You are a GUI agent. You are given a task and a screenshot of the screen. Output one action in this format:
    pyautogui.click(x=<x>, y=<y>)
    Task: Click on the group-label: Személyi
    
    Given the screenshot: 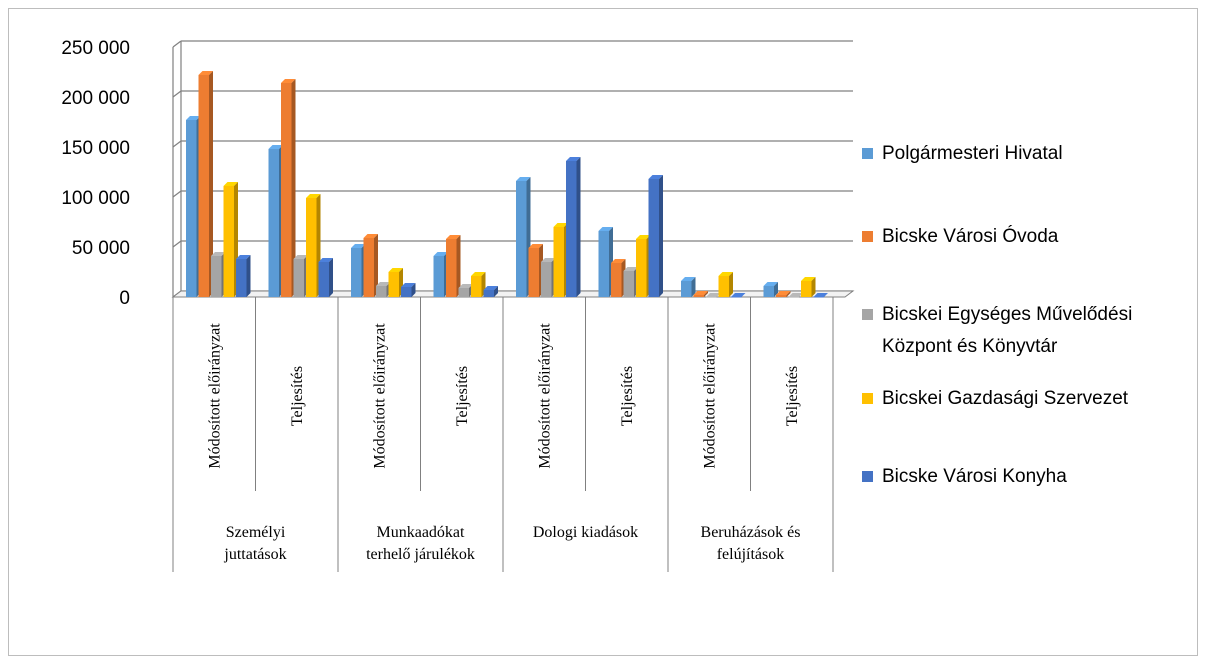 What is the action you would take?
    pyautogui.click(x=256, y=532)
    